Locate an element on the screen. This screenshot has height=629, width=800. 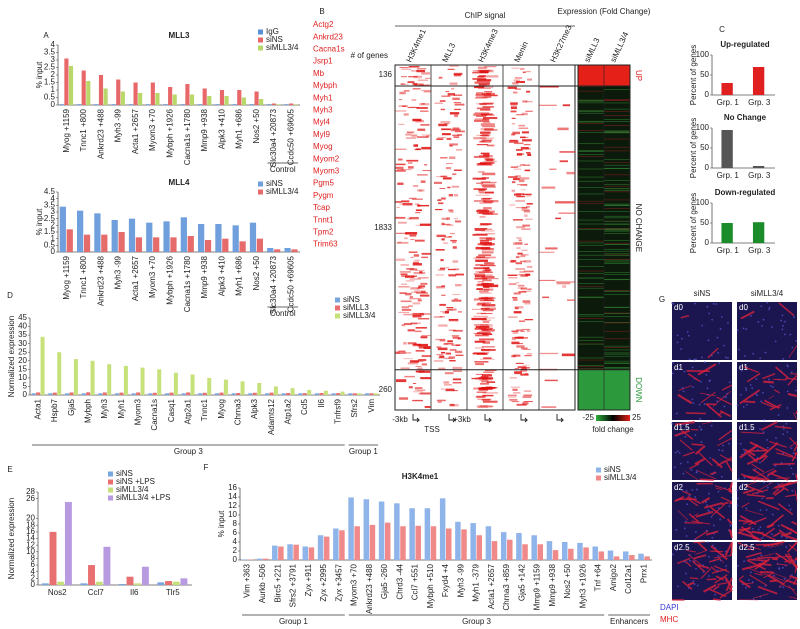
panel-label: D is located at coordinates (10, 295).